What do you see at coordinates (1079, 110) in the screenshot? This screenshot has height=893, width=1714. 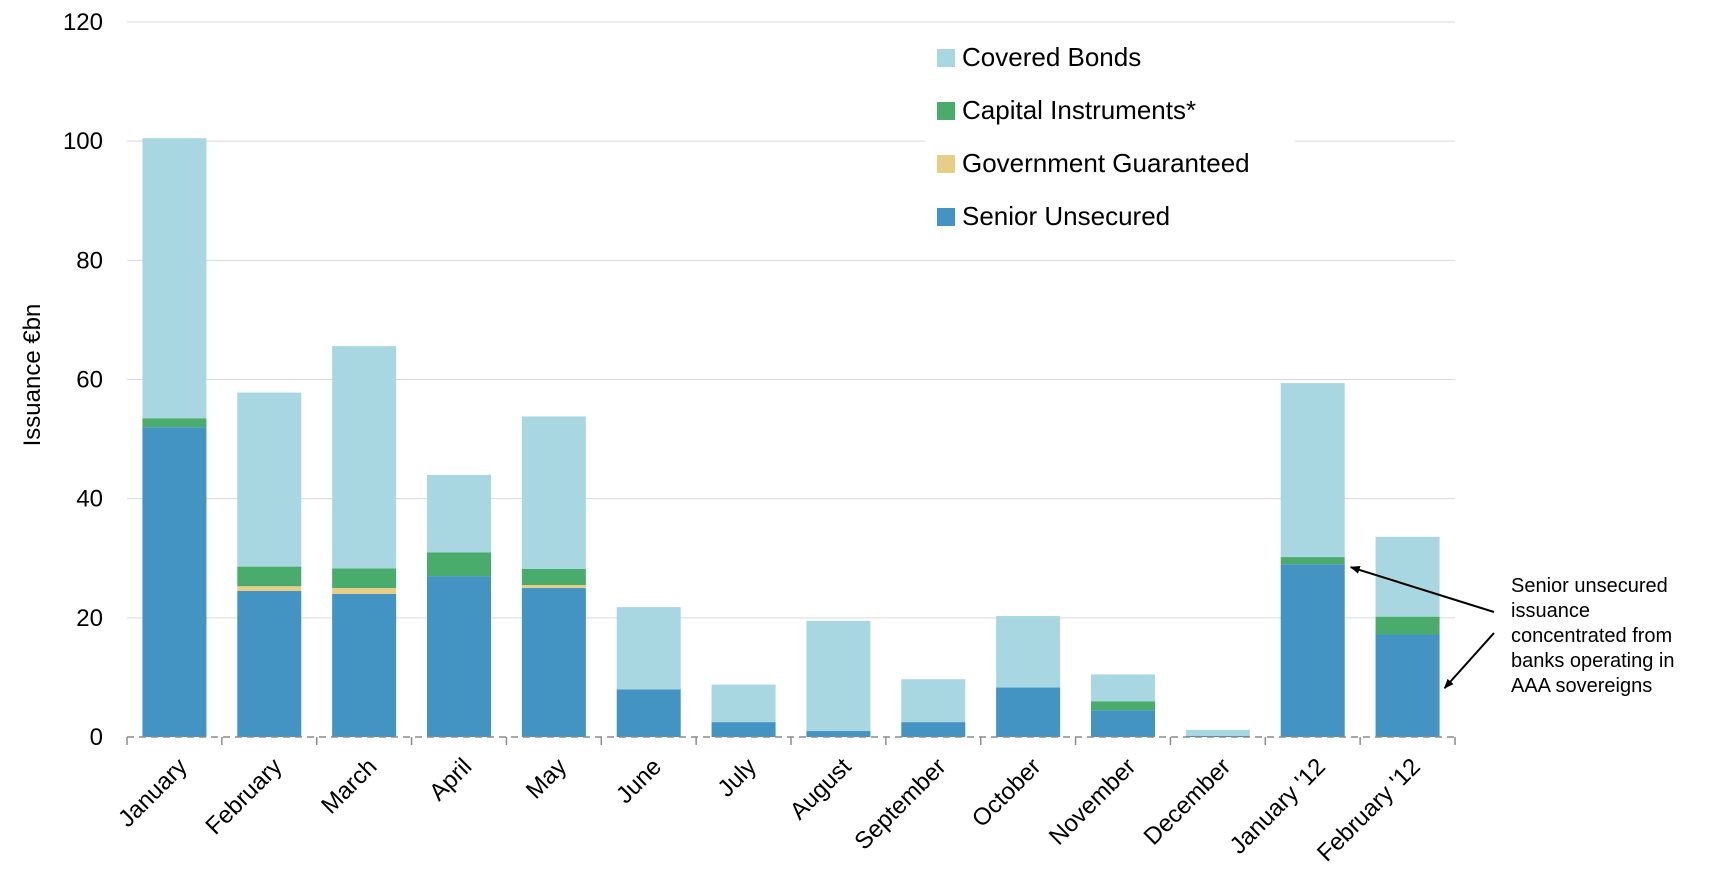 I see `legend-label: Capital Instruments*` at bounding box center [1079, 110].